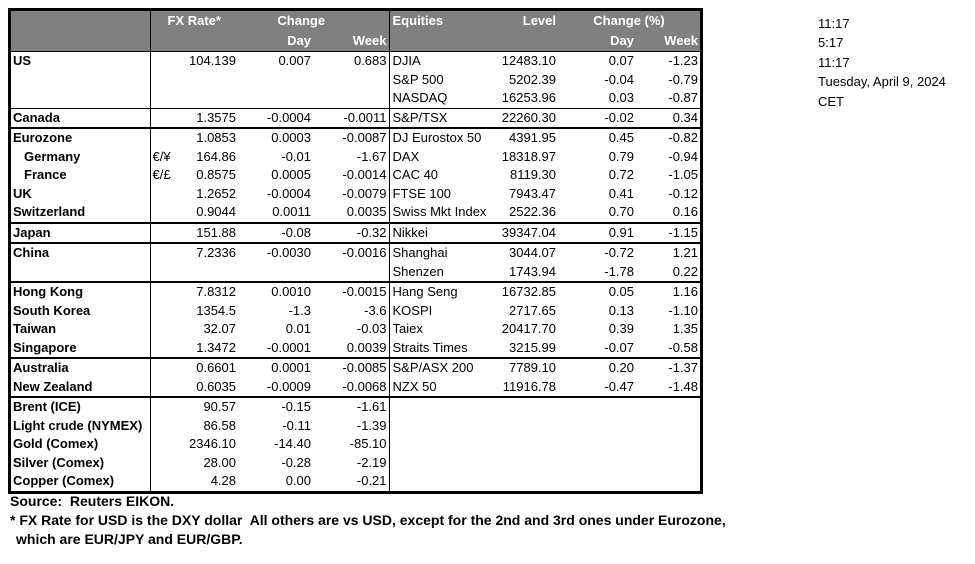 The width and height of the screenshot is (975, 564). I want to click on country-cell: Japan, so click(81, 232).